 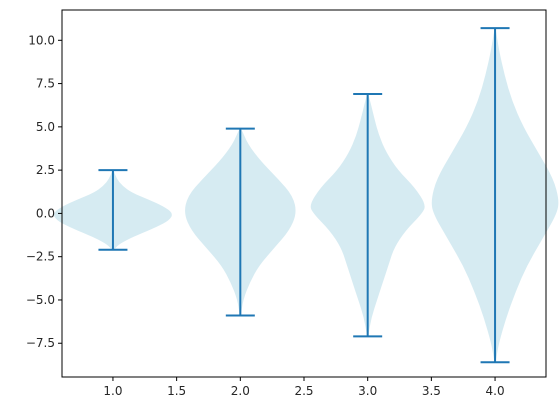 What do you see at coordinates (41, 40) in the screenshot?
I see `y-tick-label: 10.0` at bounding box center [41, 40].